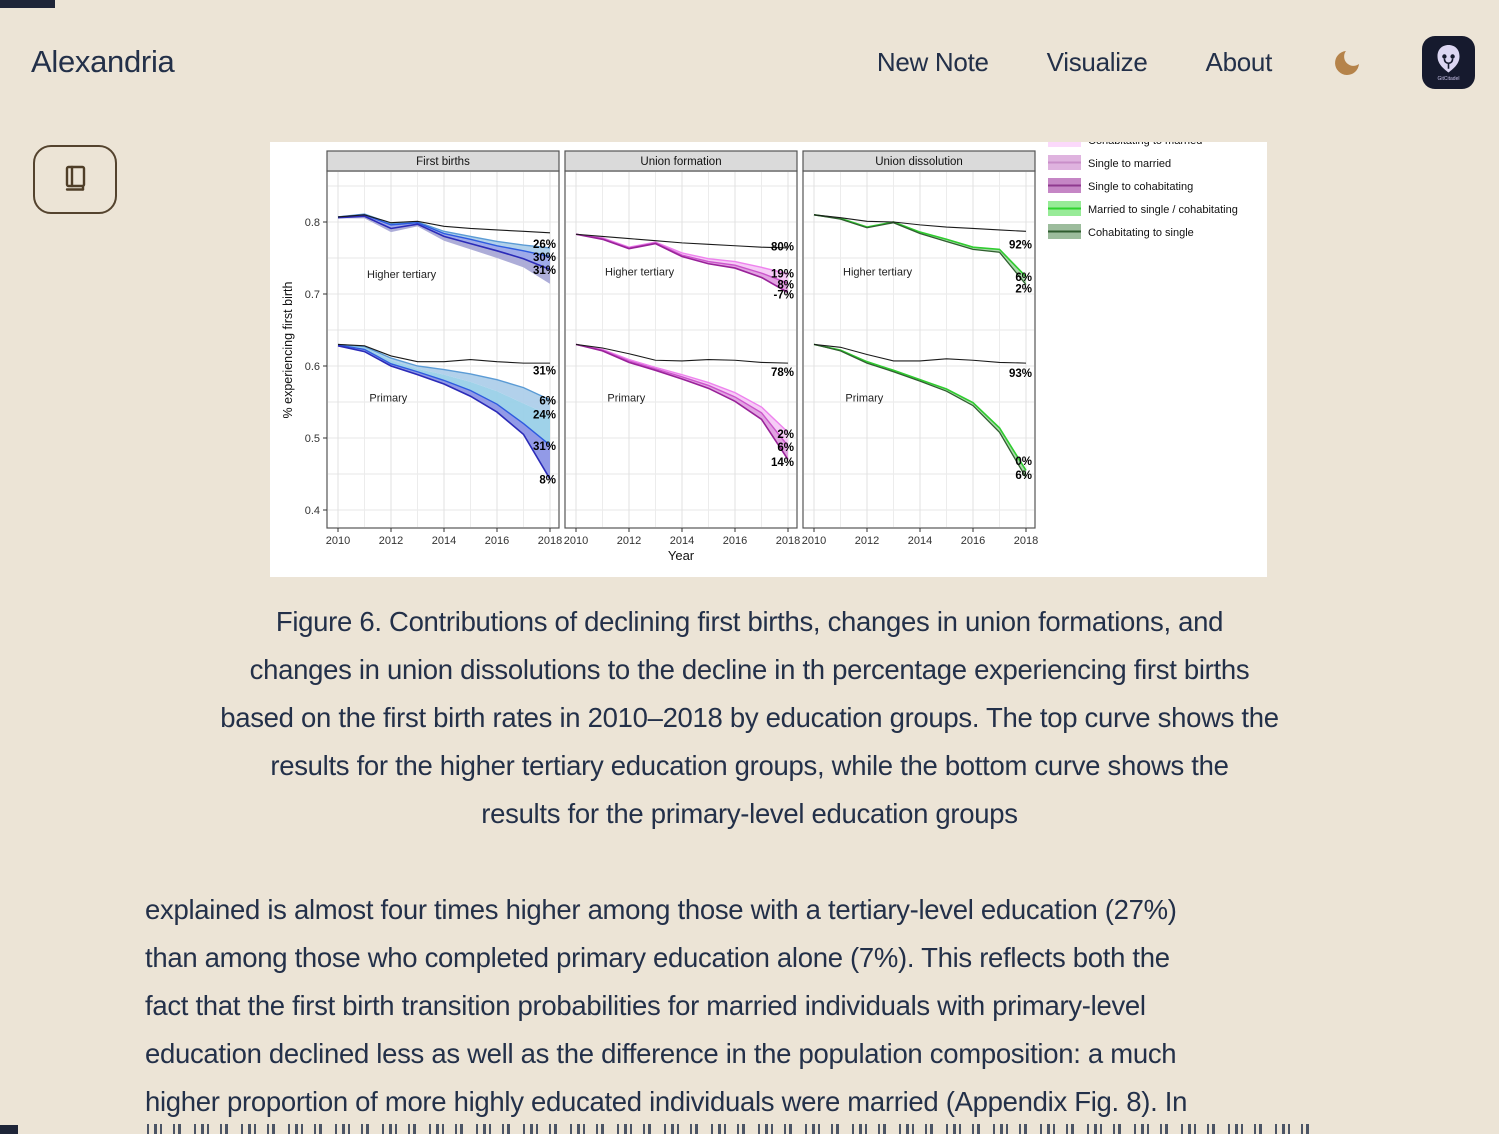 The width and height of the screenshot is (1499, 1134). Describe the element at coordinates (288, 350) in the screenshot. I see `svg-text: % experiencing first birth` at that location.